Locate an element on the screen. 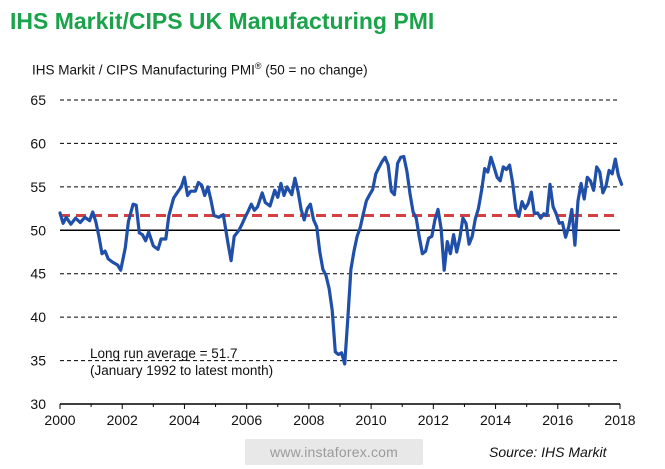 The height and width of the screenshot is (469, 665). reference-lines is located at coordinates (340, 223).